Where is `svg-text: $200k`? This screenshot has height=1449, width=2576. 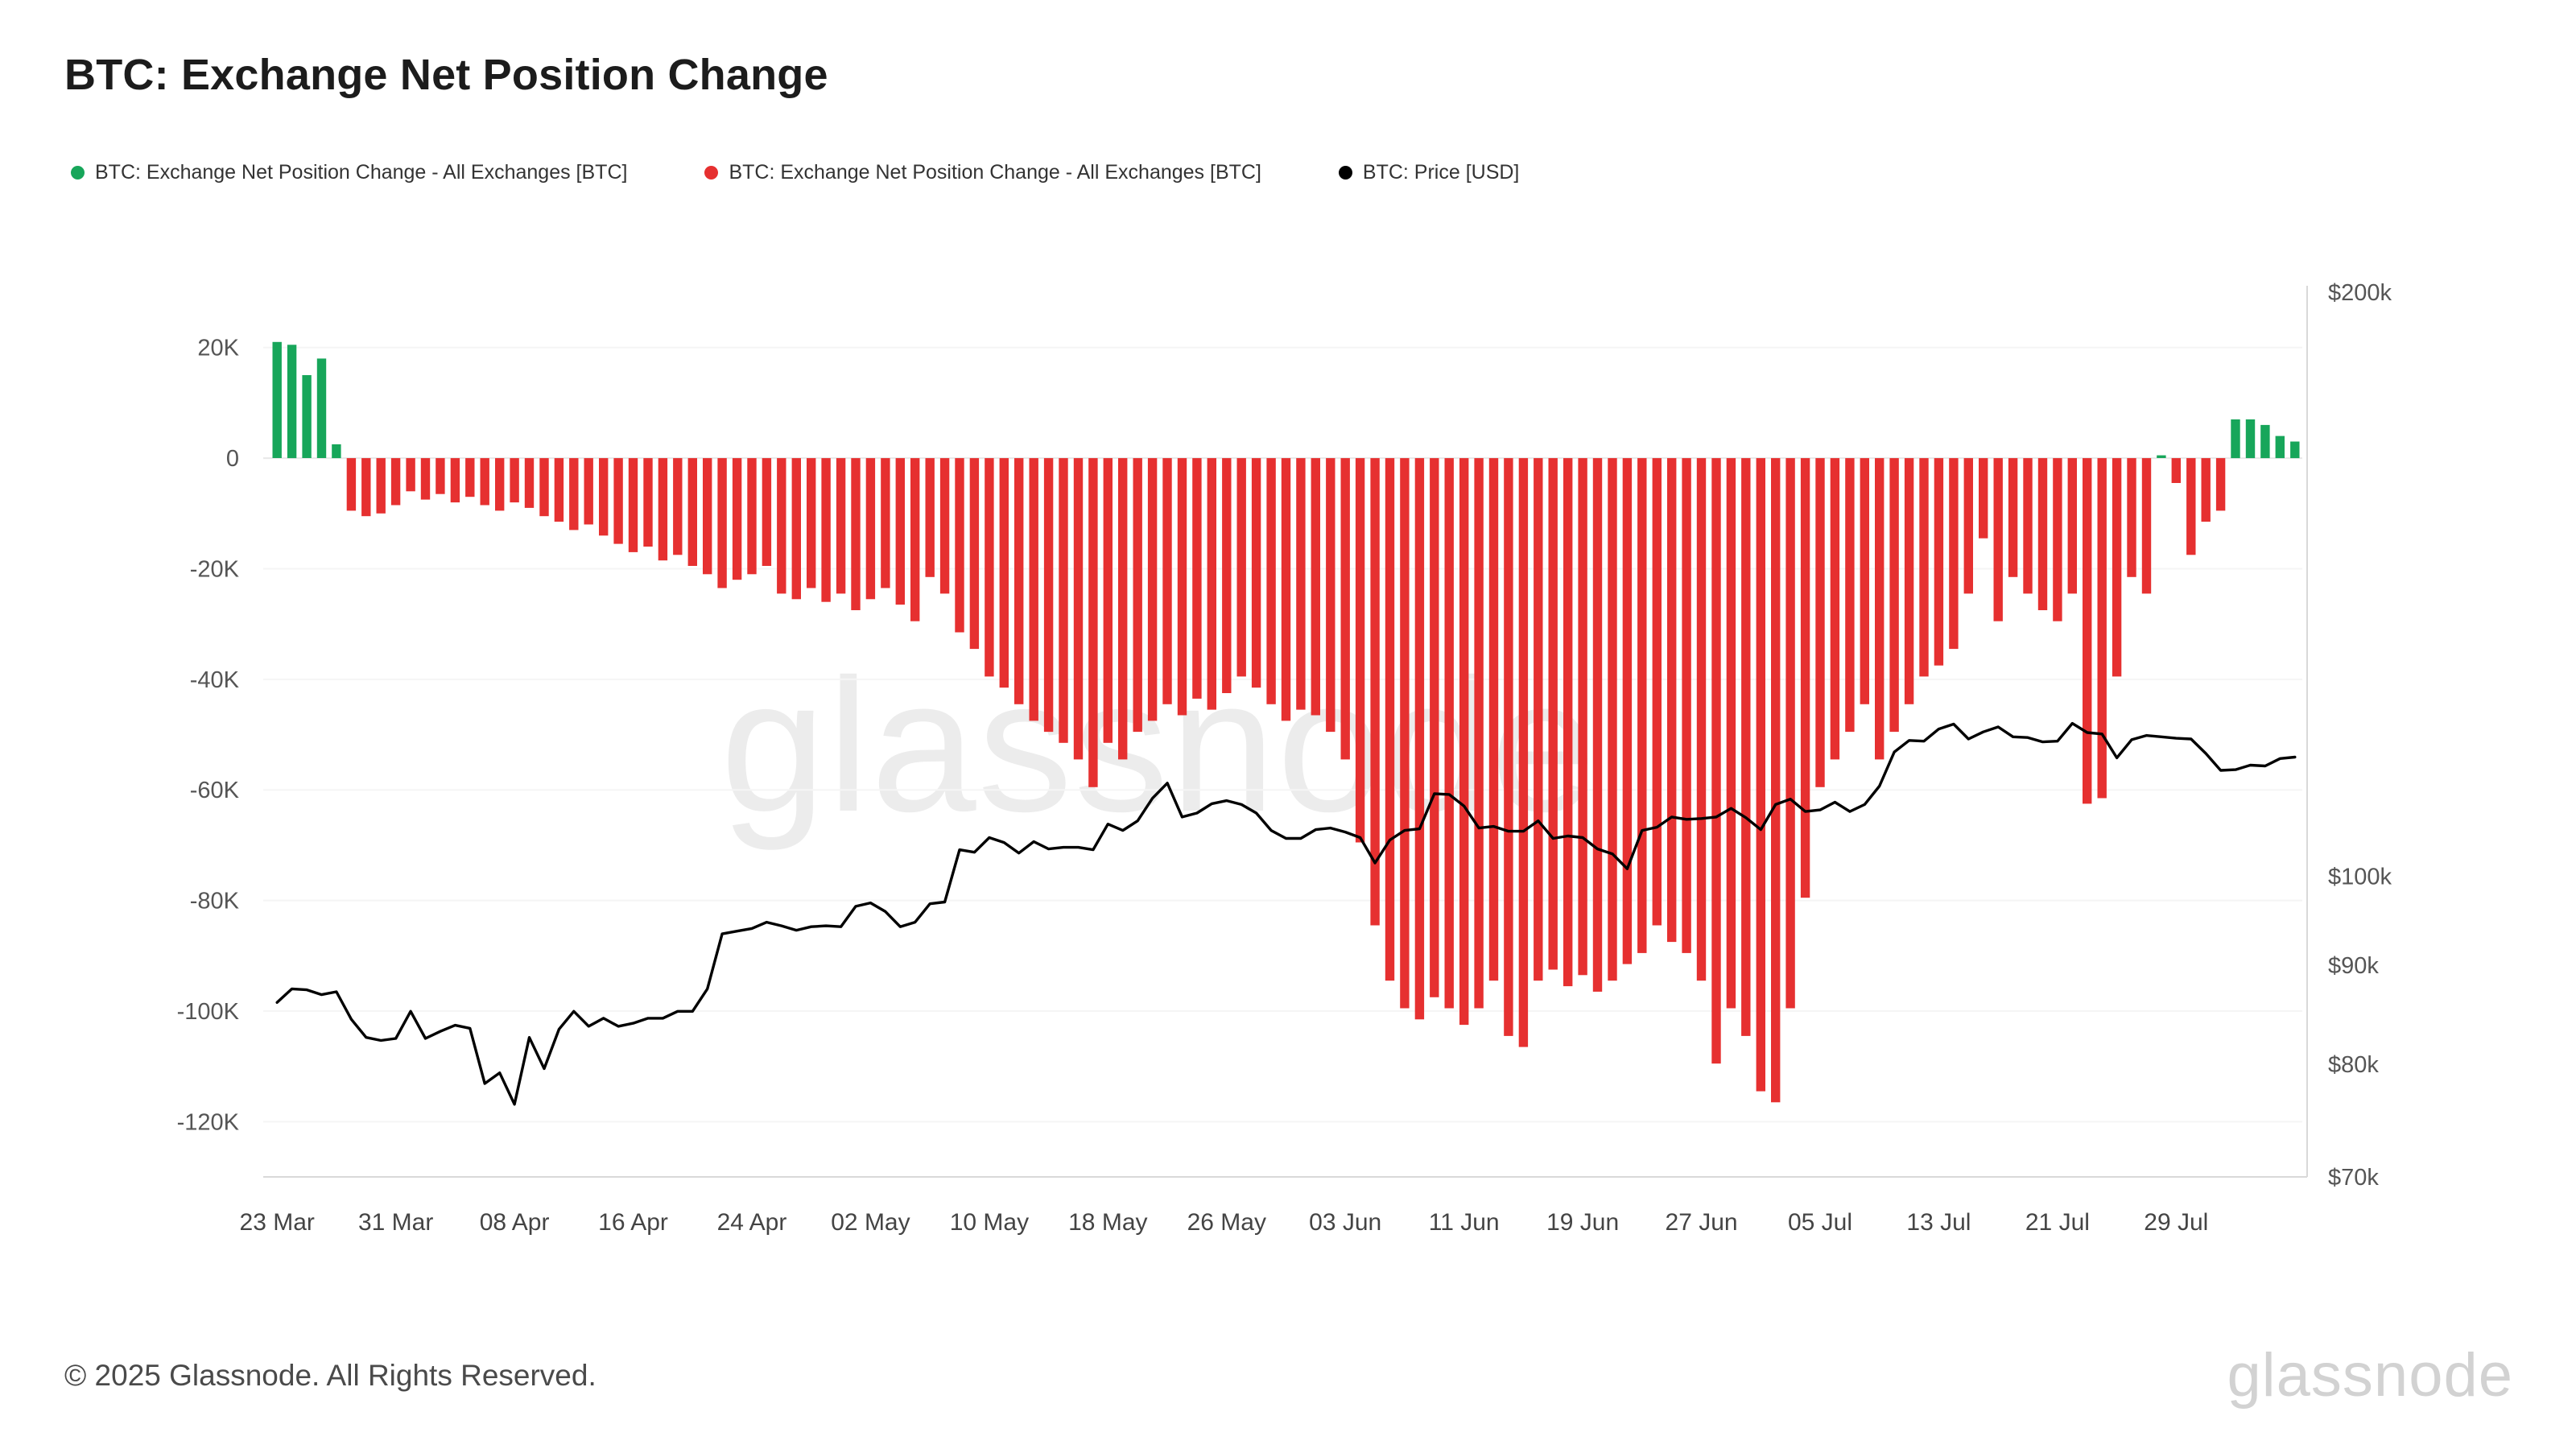
svg-text: $200k is located at coordinates (2360, 293).